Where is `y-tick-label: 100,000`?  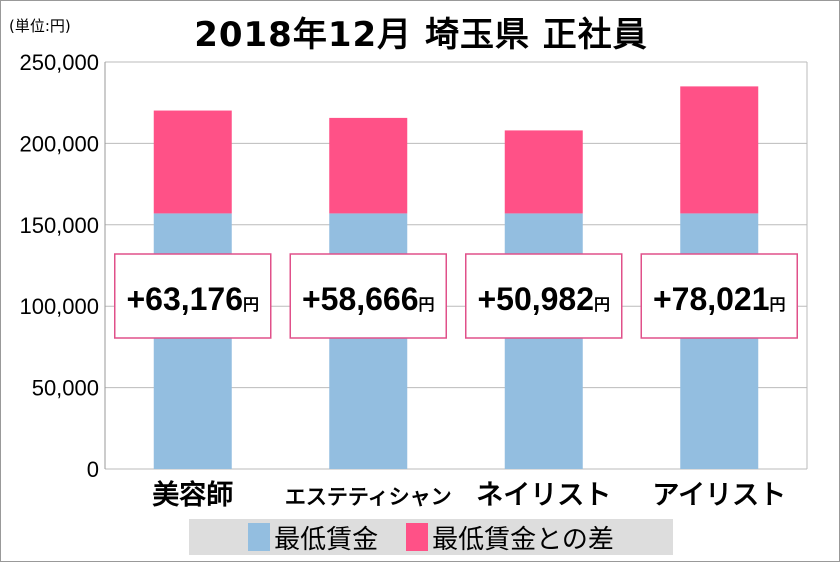
y-tick-label: 100,000 is located at coordinates (59, 306).